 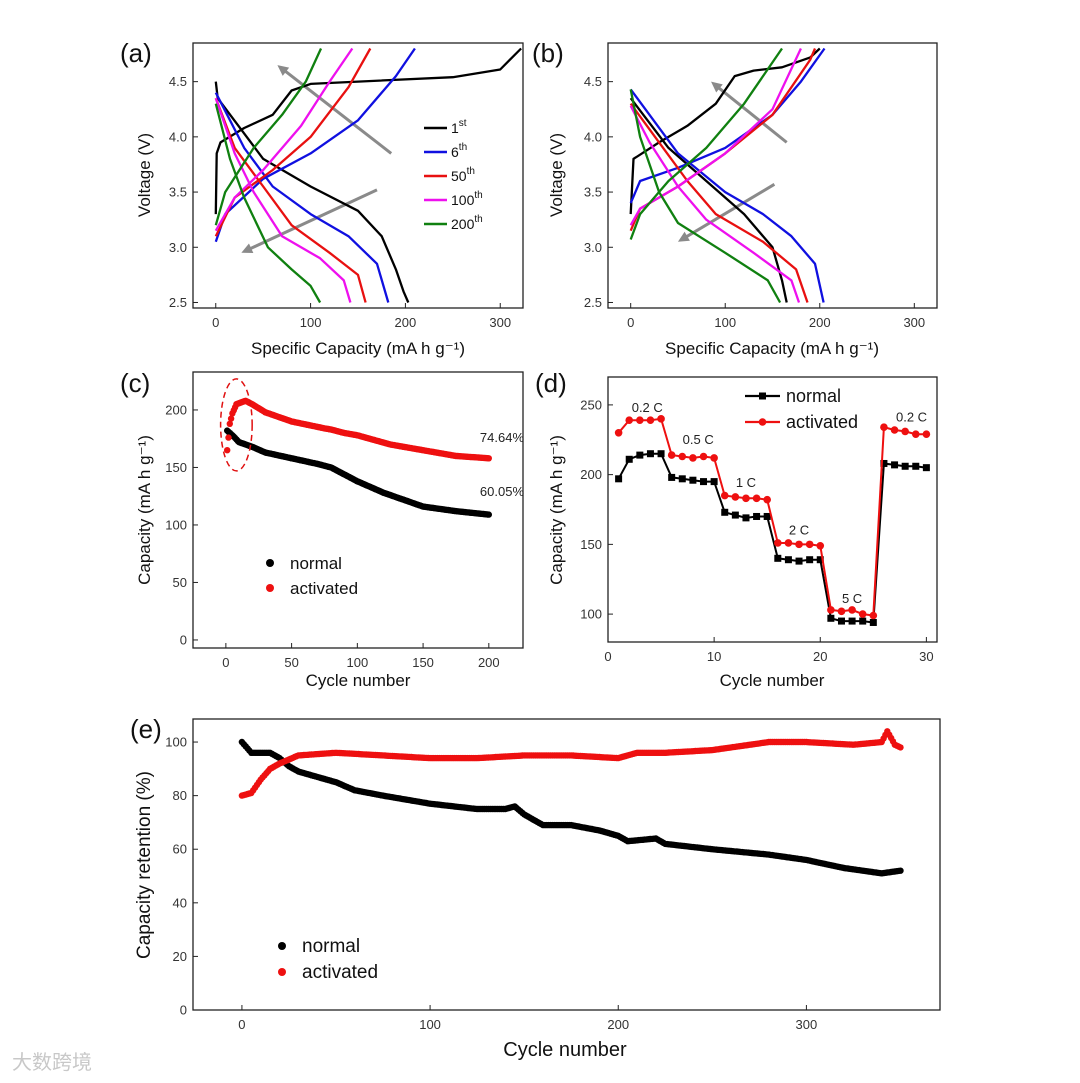 What do you see at coordinates (459, 176) in the screenshot?
I see `legend-label-base: 50` at bounding box center [459, 176].